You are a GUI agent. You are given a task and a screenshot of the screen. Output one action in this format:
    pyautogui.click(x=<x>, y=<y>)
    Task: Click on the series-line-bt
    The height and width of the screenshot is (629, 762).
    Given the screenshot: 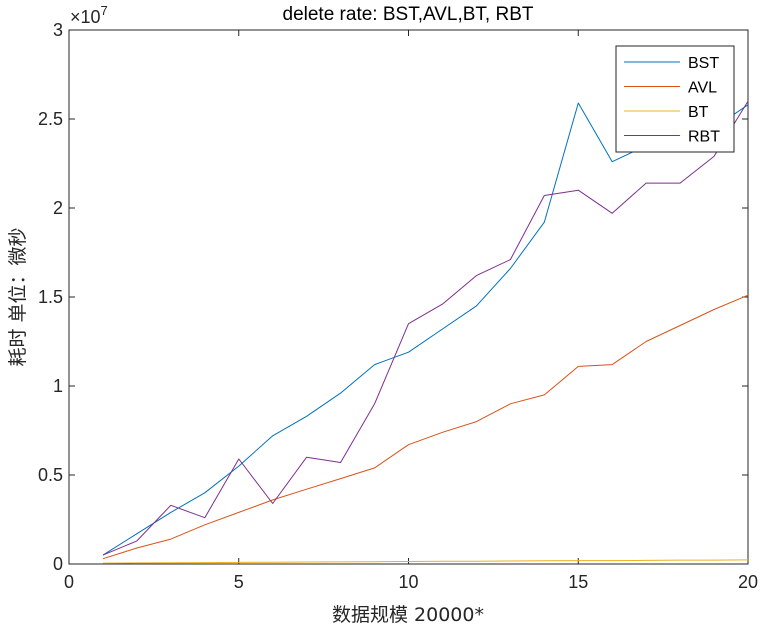 What is the action you would take?
    pyautogui.click(x=425, y=561)
    